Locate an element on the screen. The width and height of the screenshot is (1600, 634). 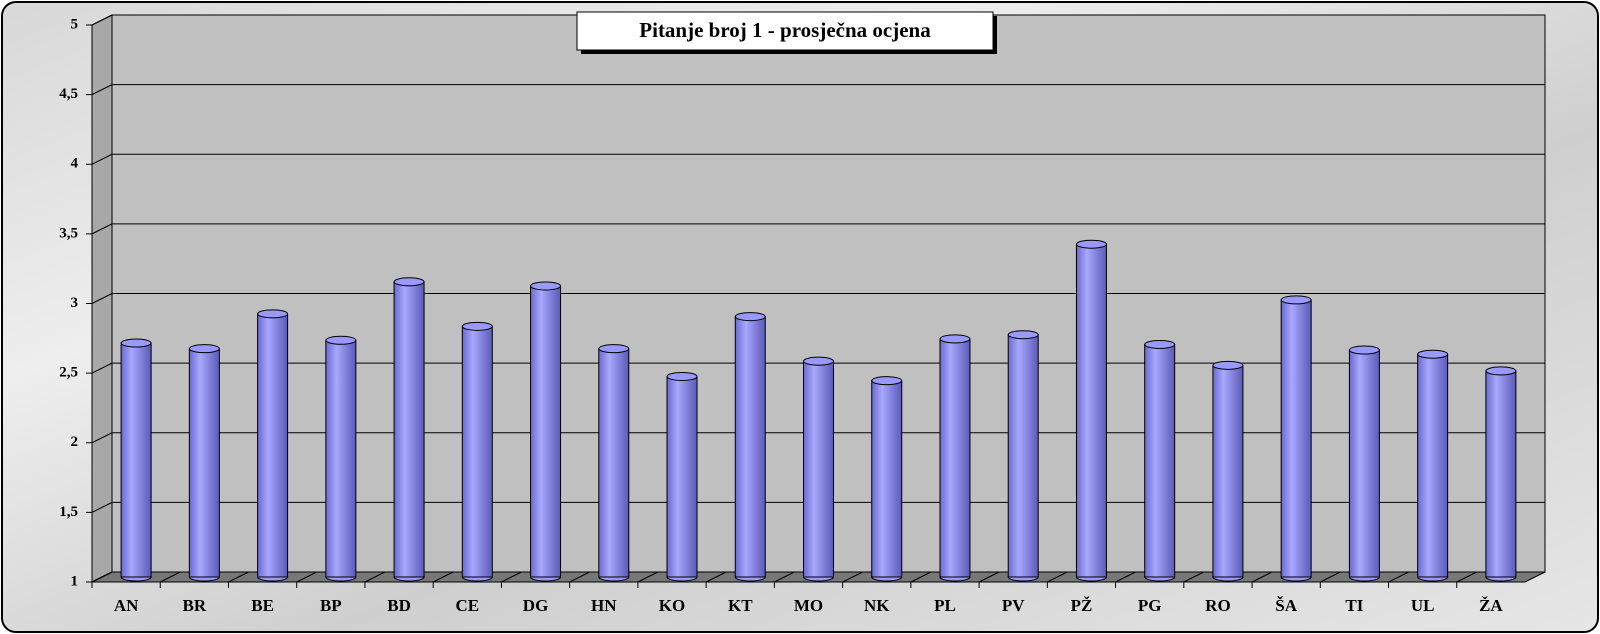
x-tick-label: RO is located at coordinates (1218, 605).